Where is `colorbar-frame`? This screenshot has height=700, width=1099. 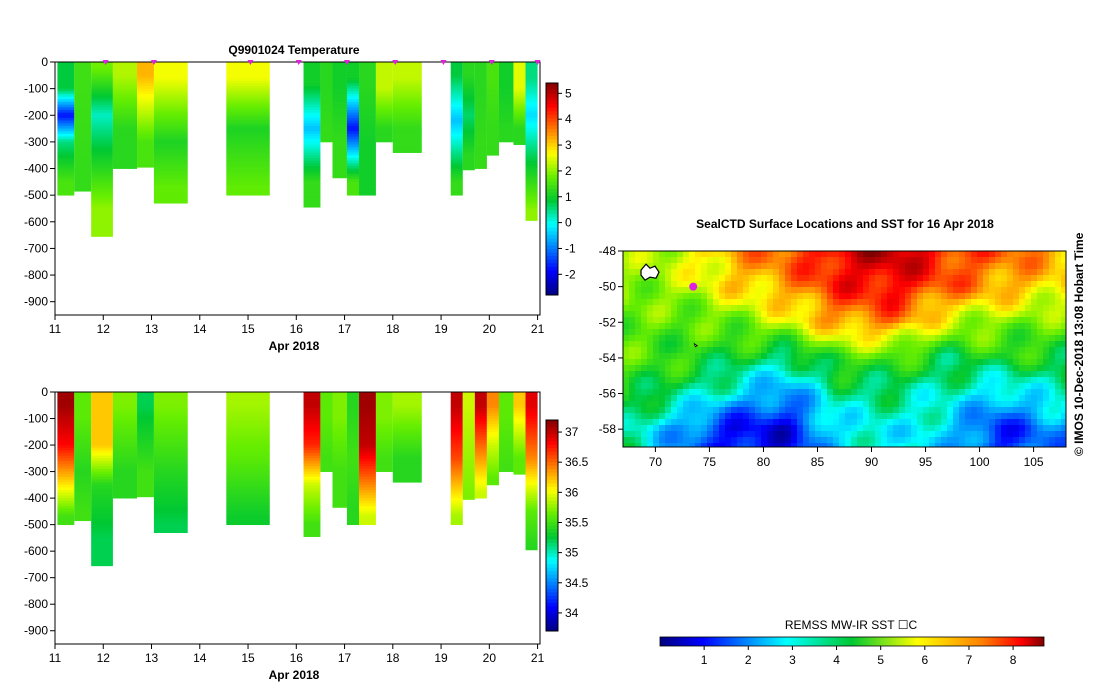
colorbar-frame is located at coordinates (552, 525).